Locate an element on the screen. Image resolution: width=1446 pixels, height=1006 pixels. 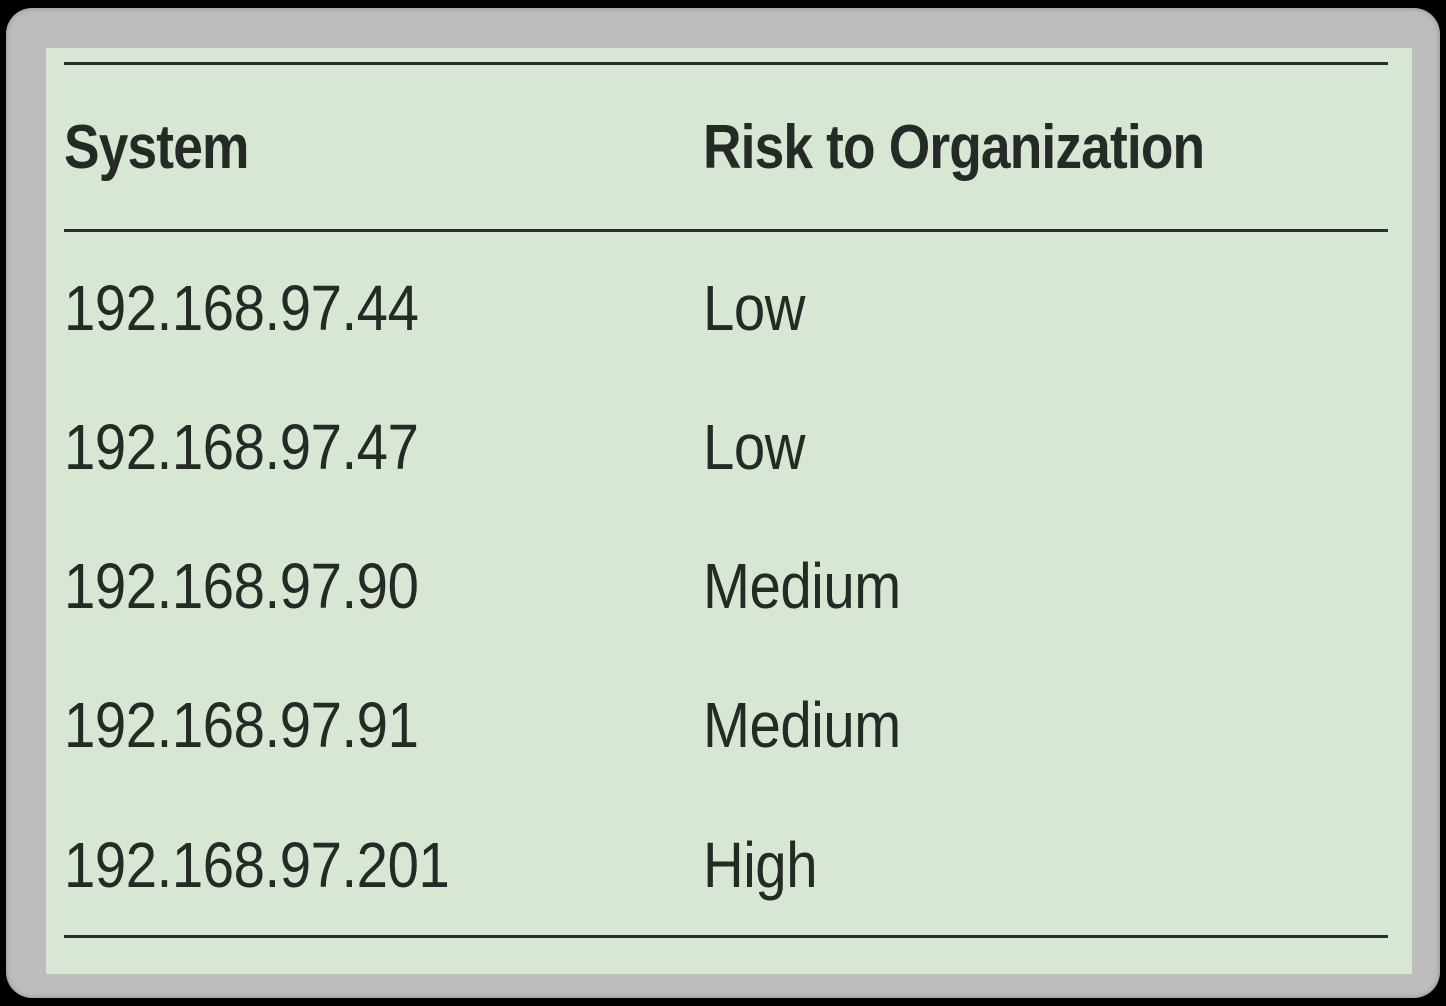
table-row: 192.168.97.90 Medium is located at coordinates (726, 585).